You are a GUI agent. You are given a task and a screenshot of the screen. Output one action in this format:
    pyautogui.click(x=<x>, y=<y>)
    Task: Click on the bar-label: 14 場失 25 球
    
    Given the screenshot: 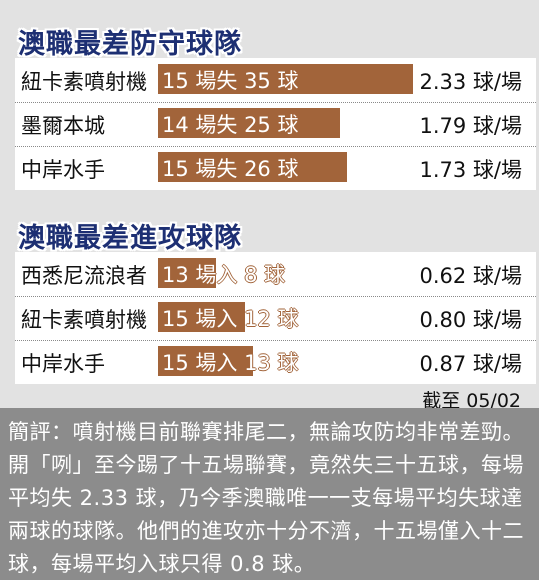 What is the action you would take?
    pyautogui.click(x=230, y=125)
    